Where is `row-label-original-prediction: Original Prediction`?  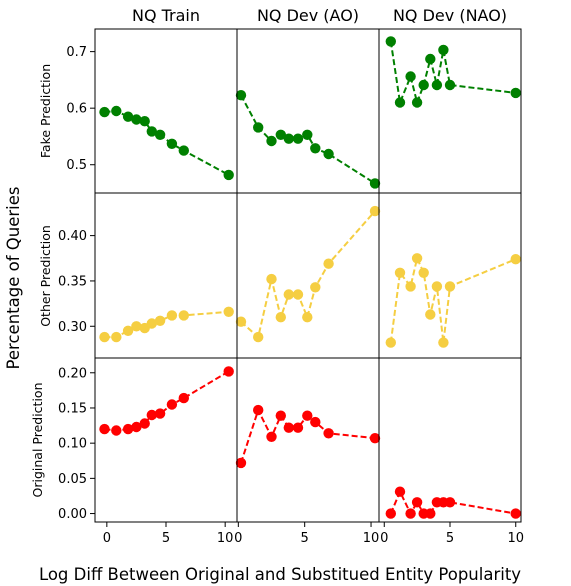 row-label-original-prediction: Original Prediction is located at coordinates (37, 440).